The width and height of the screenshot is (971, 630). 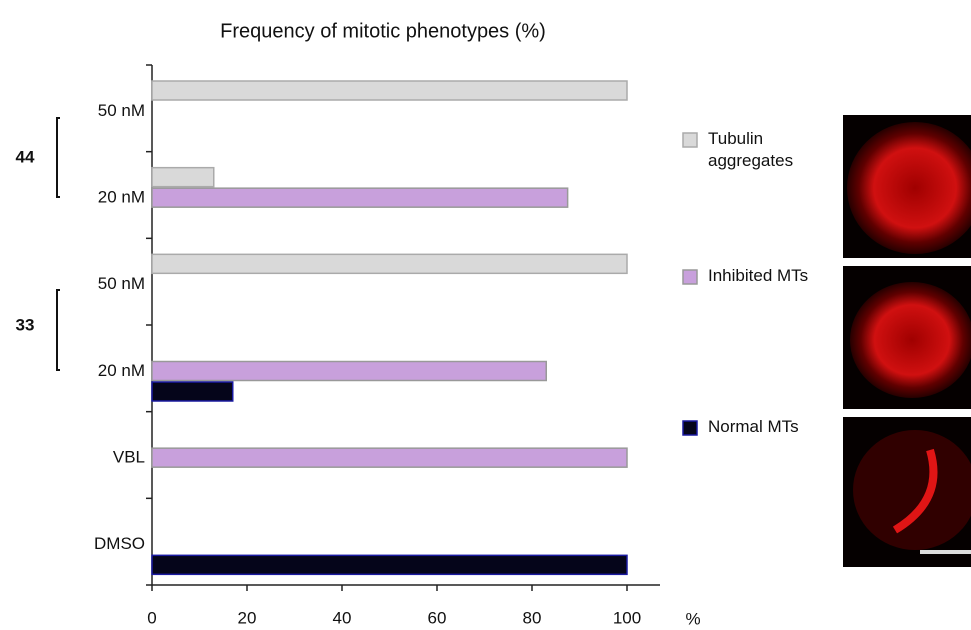 What do you see at coordinates (532, 617) in the screenshot?
I see `x-tick-label: 80` at bounding box center [532, 617].